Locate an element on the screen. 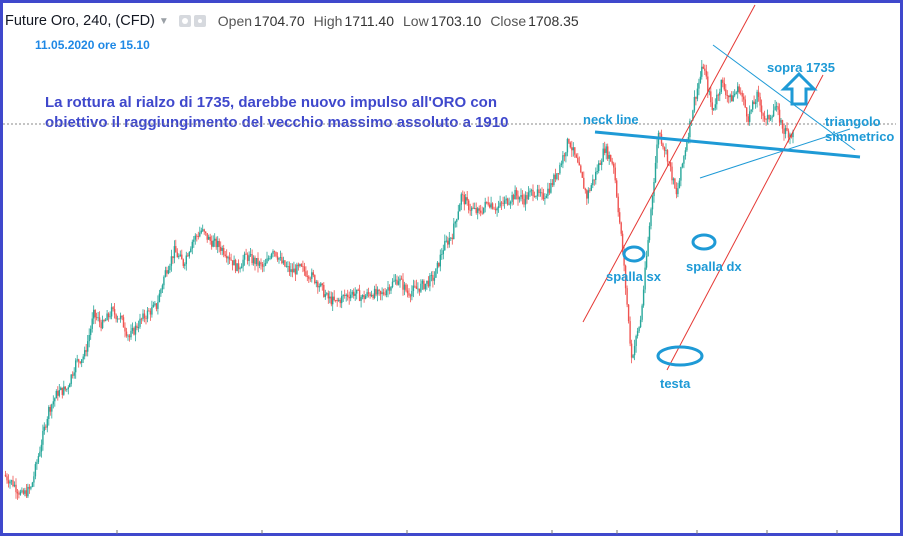 Image resolution: width=903 pixels, height=536 pixels. low-label: Low is located at coordinates (416, 21).